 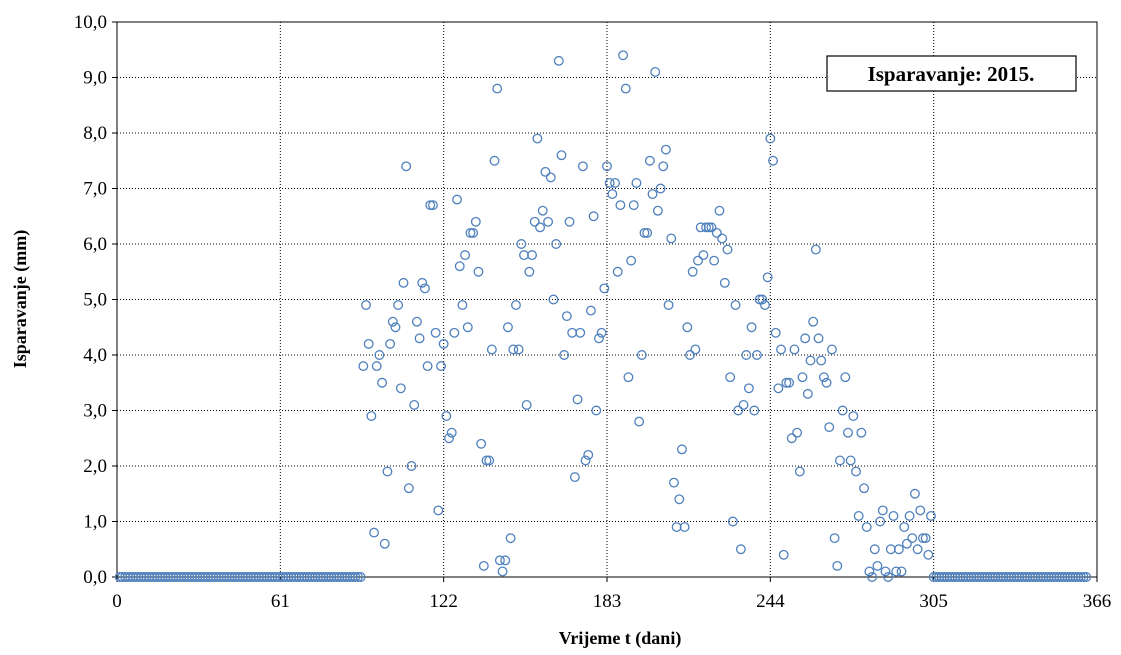 What do you see at coordinates (95, 577) in the screenshot?
I see `y-tick-label: 0,0` at bounding box center [95, 577].